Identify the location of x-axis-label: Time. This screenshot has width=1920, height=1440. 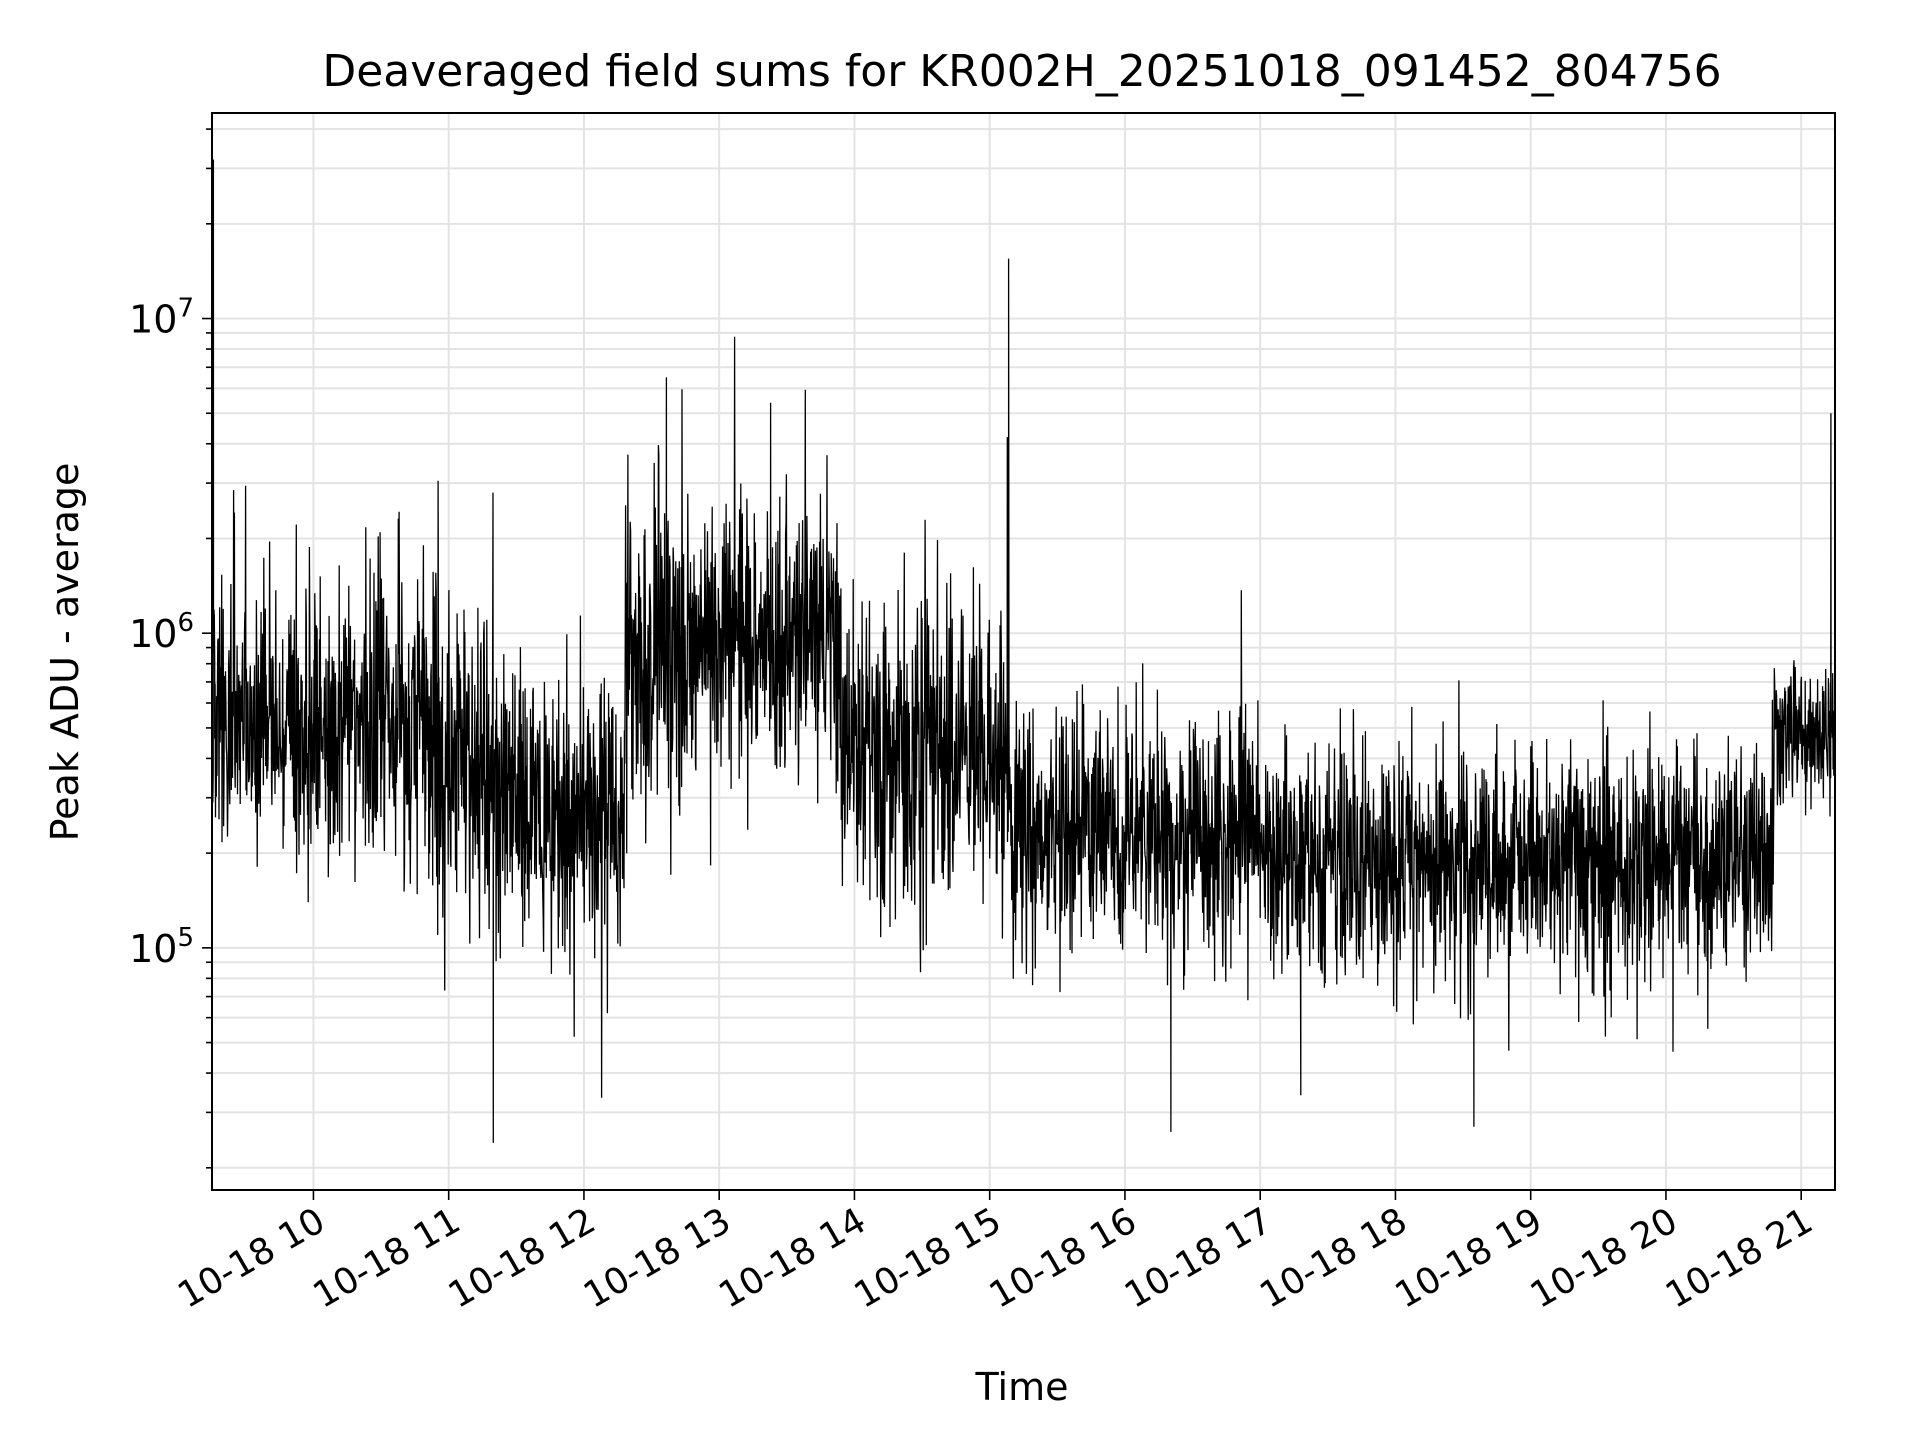
(1022, 1387).